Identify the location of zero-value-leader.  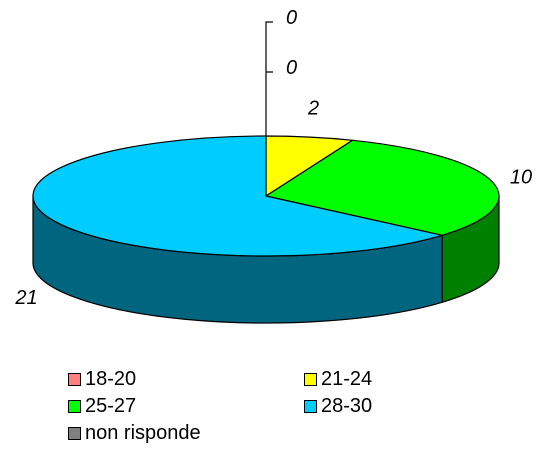
(269, 78).